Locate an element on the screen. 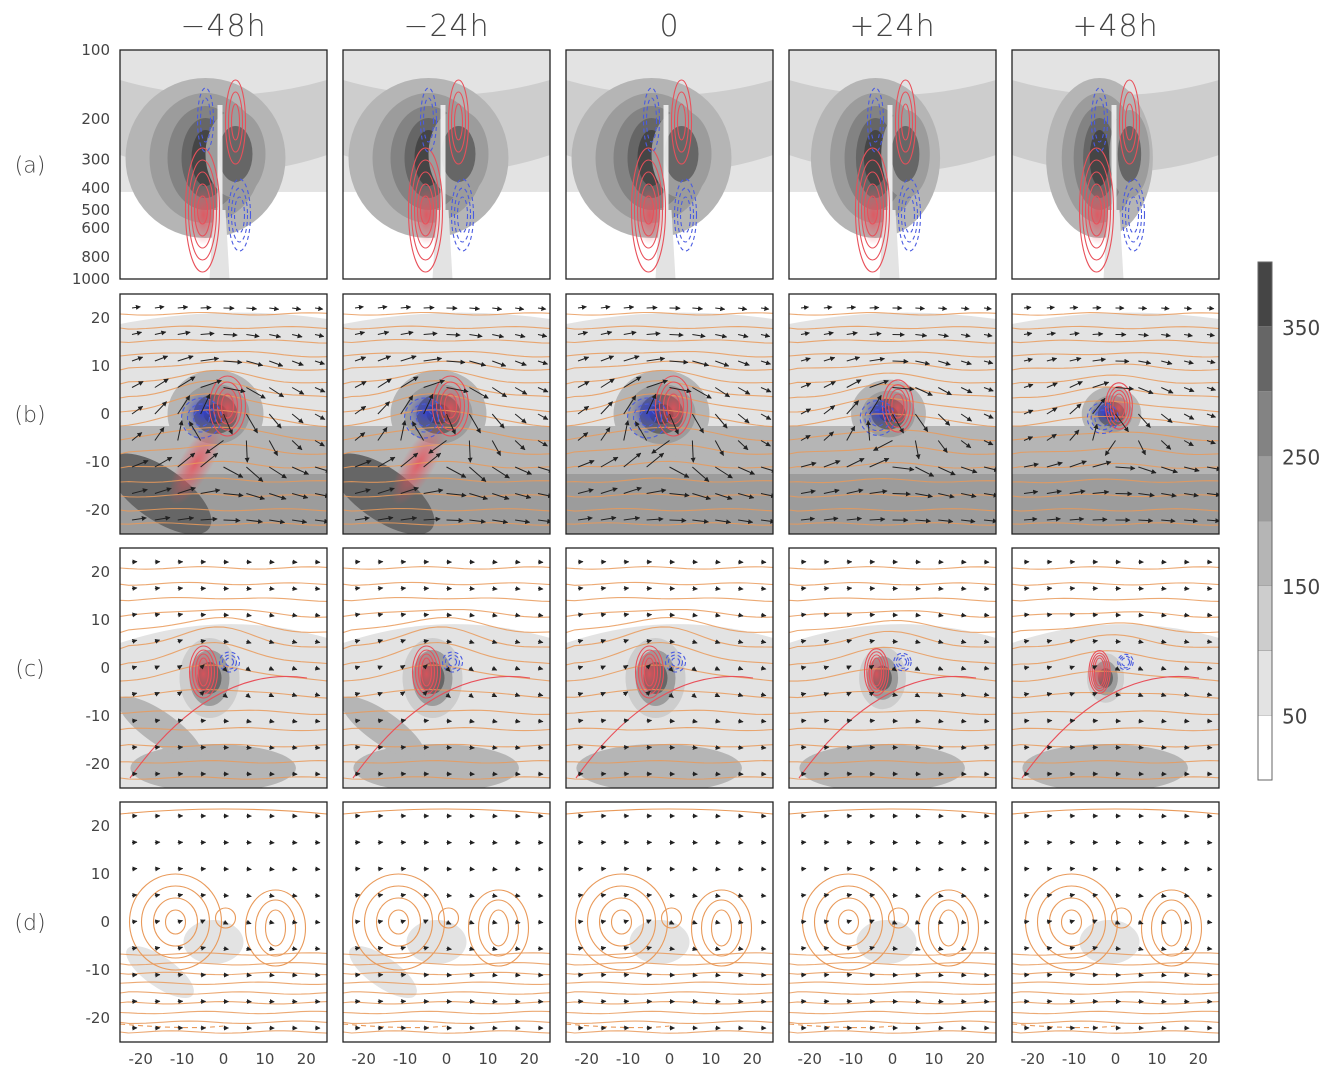 The height and width of the screenshot is (1070, 1343). row-label: (d) is located at coordinates (29, 923).